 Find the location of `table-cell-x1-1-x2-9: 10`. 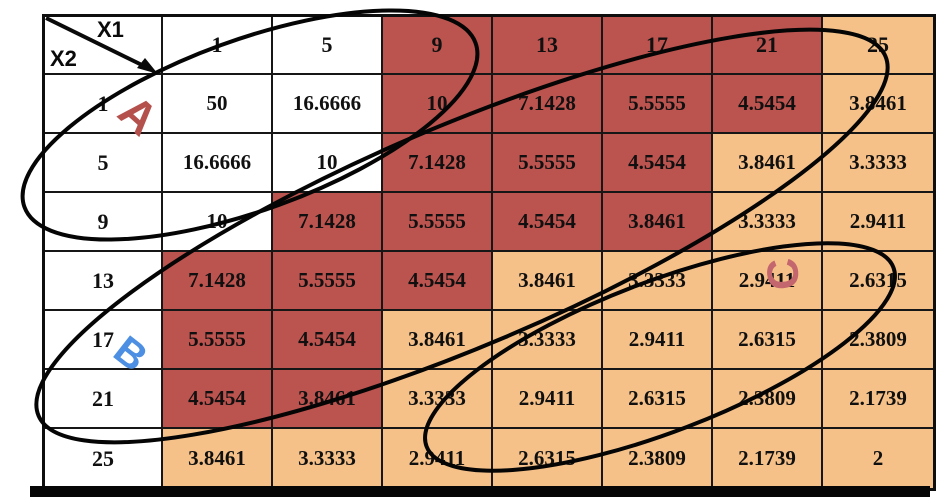

table-cell-x1-1-x2-9: 10 is located at coordinates (218, 222).